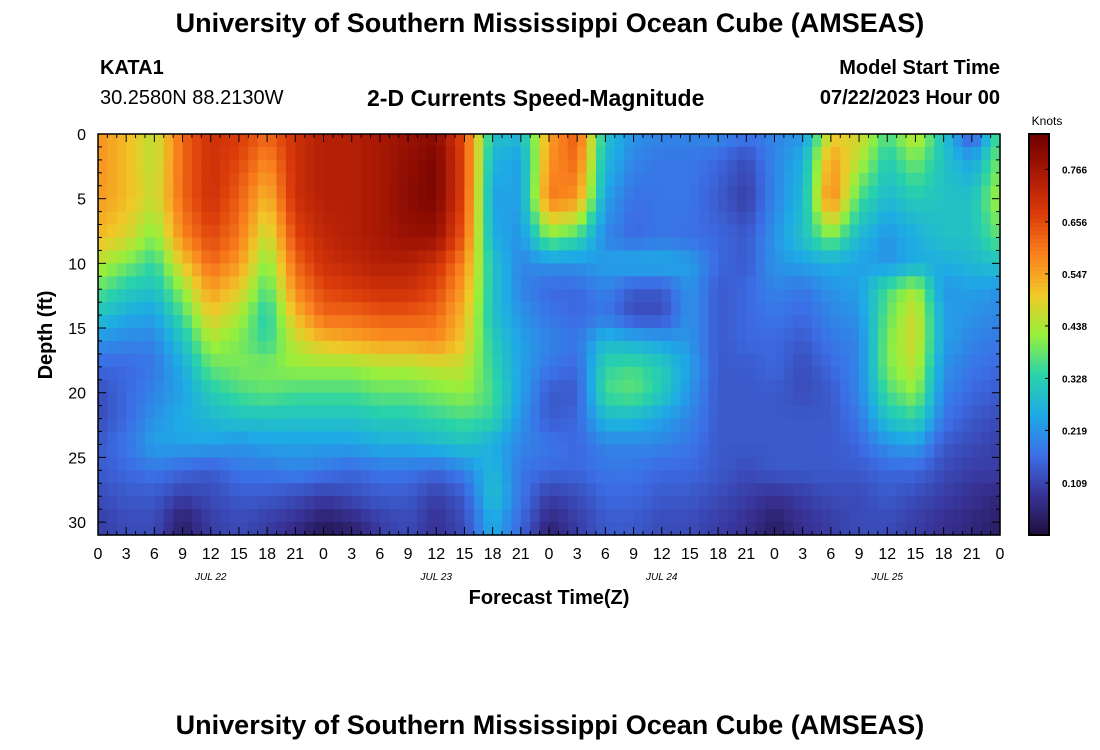 The height and width of the screenshot is (750, 1100). Describe the element at coordinates (1039, 345) in the screenshot. I see `colorbar-swatch` at that location.